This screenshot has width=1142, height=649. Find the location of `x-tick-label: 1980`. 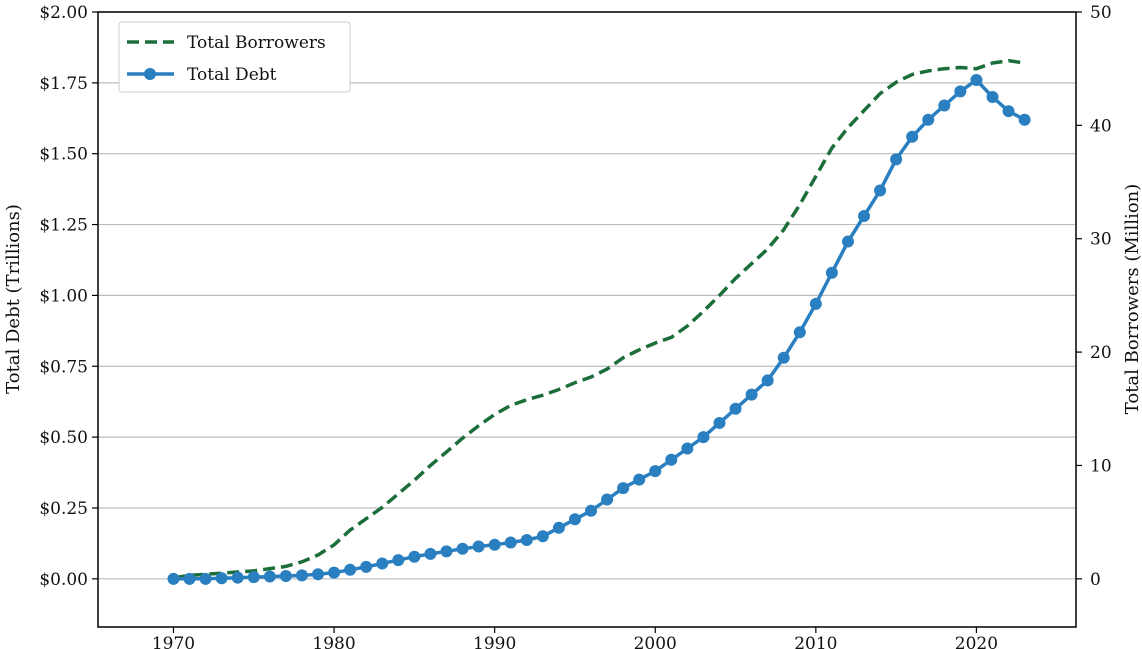

x-tick-label: 1980 is located at coordinates (333, 641).